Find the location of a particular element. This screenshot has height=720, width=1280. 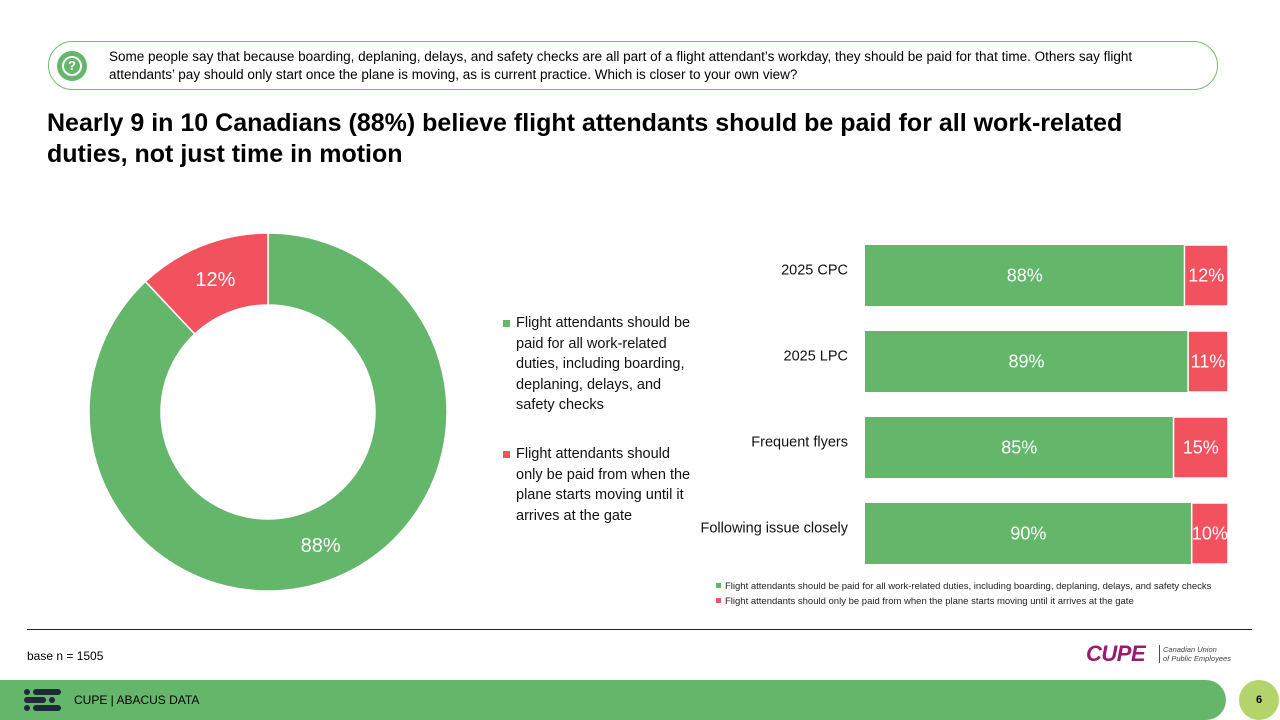

footnote-divider is located at coordinates (639, 629).